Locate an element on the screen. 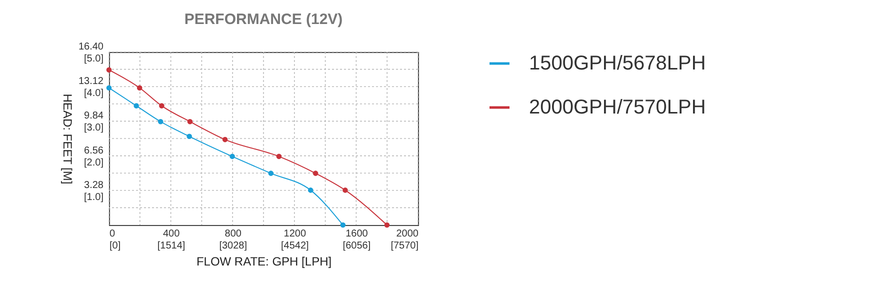  y-tick-label: 16.40 is located at coordinates (91, 47).